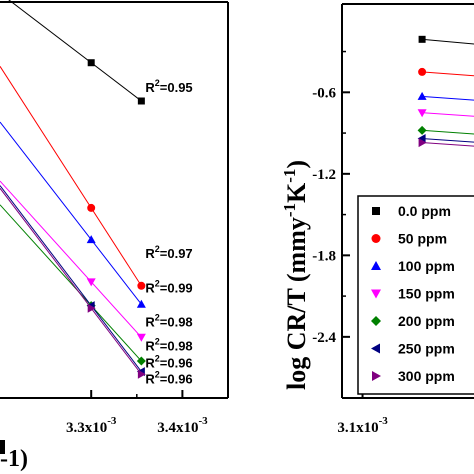 The height and width of the screenshot is (474, 474). Describe the element at coordinates (176, 253) in the screenshot. I see `r2-value: =0.97` at that location.